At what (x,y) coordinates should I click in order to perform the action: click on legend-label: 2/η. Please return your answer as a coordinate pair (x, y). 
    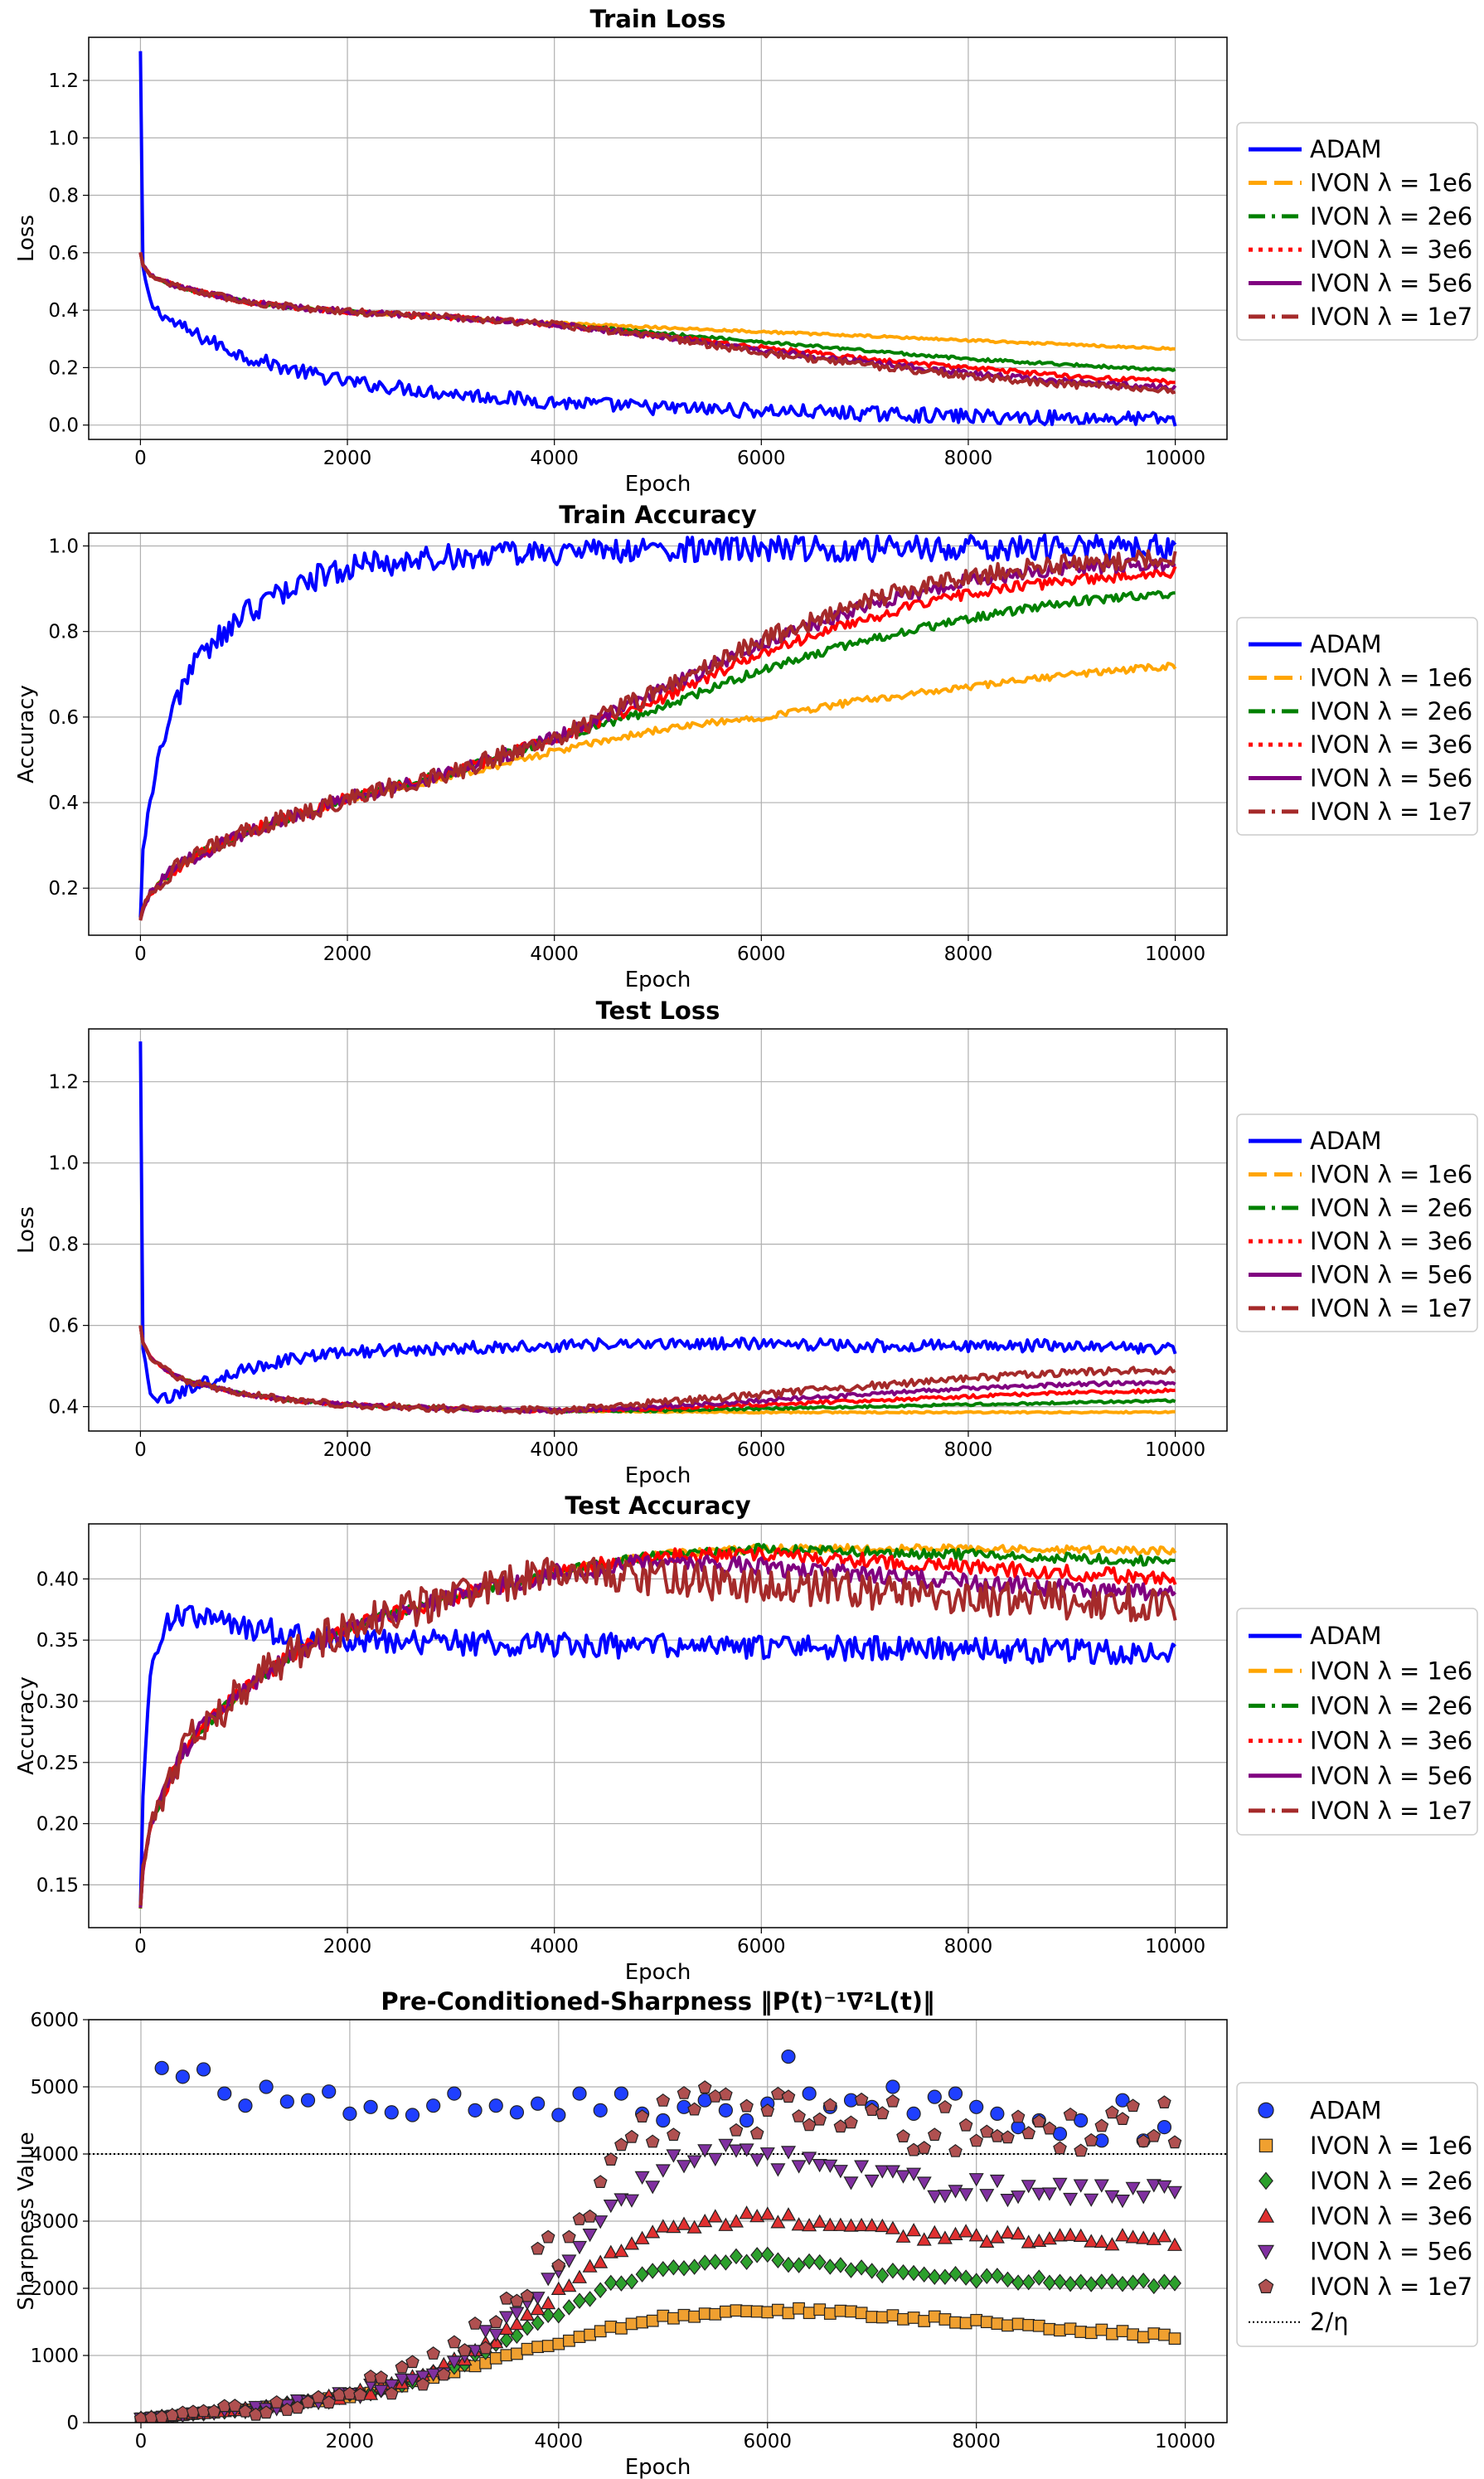
    Looking at the image, I should click on (1329, 2322).